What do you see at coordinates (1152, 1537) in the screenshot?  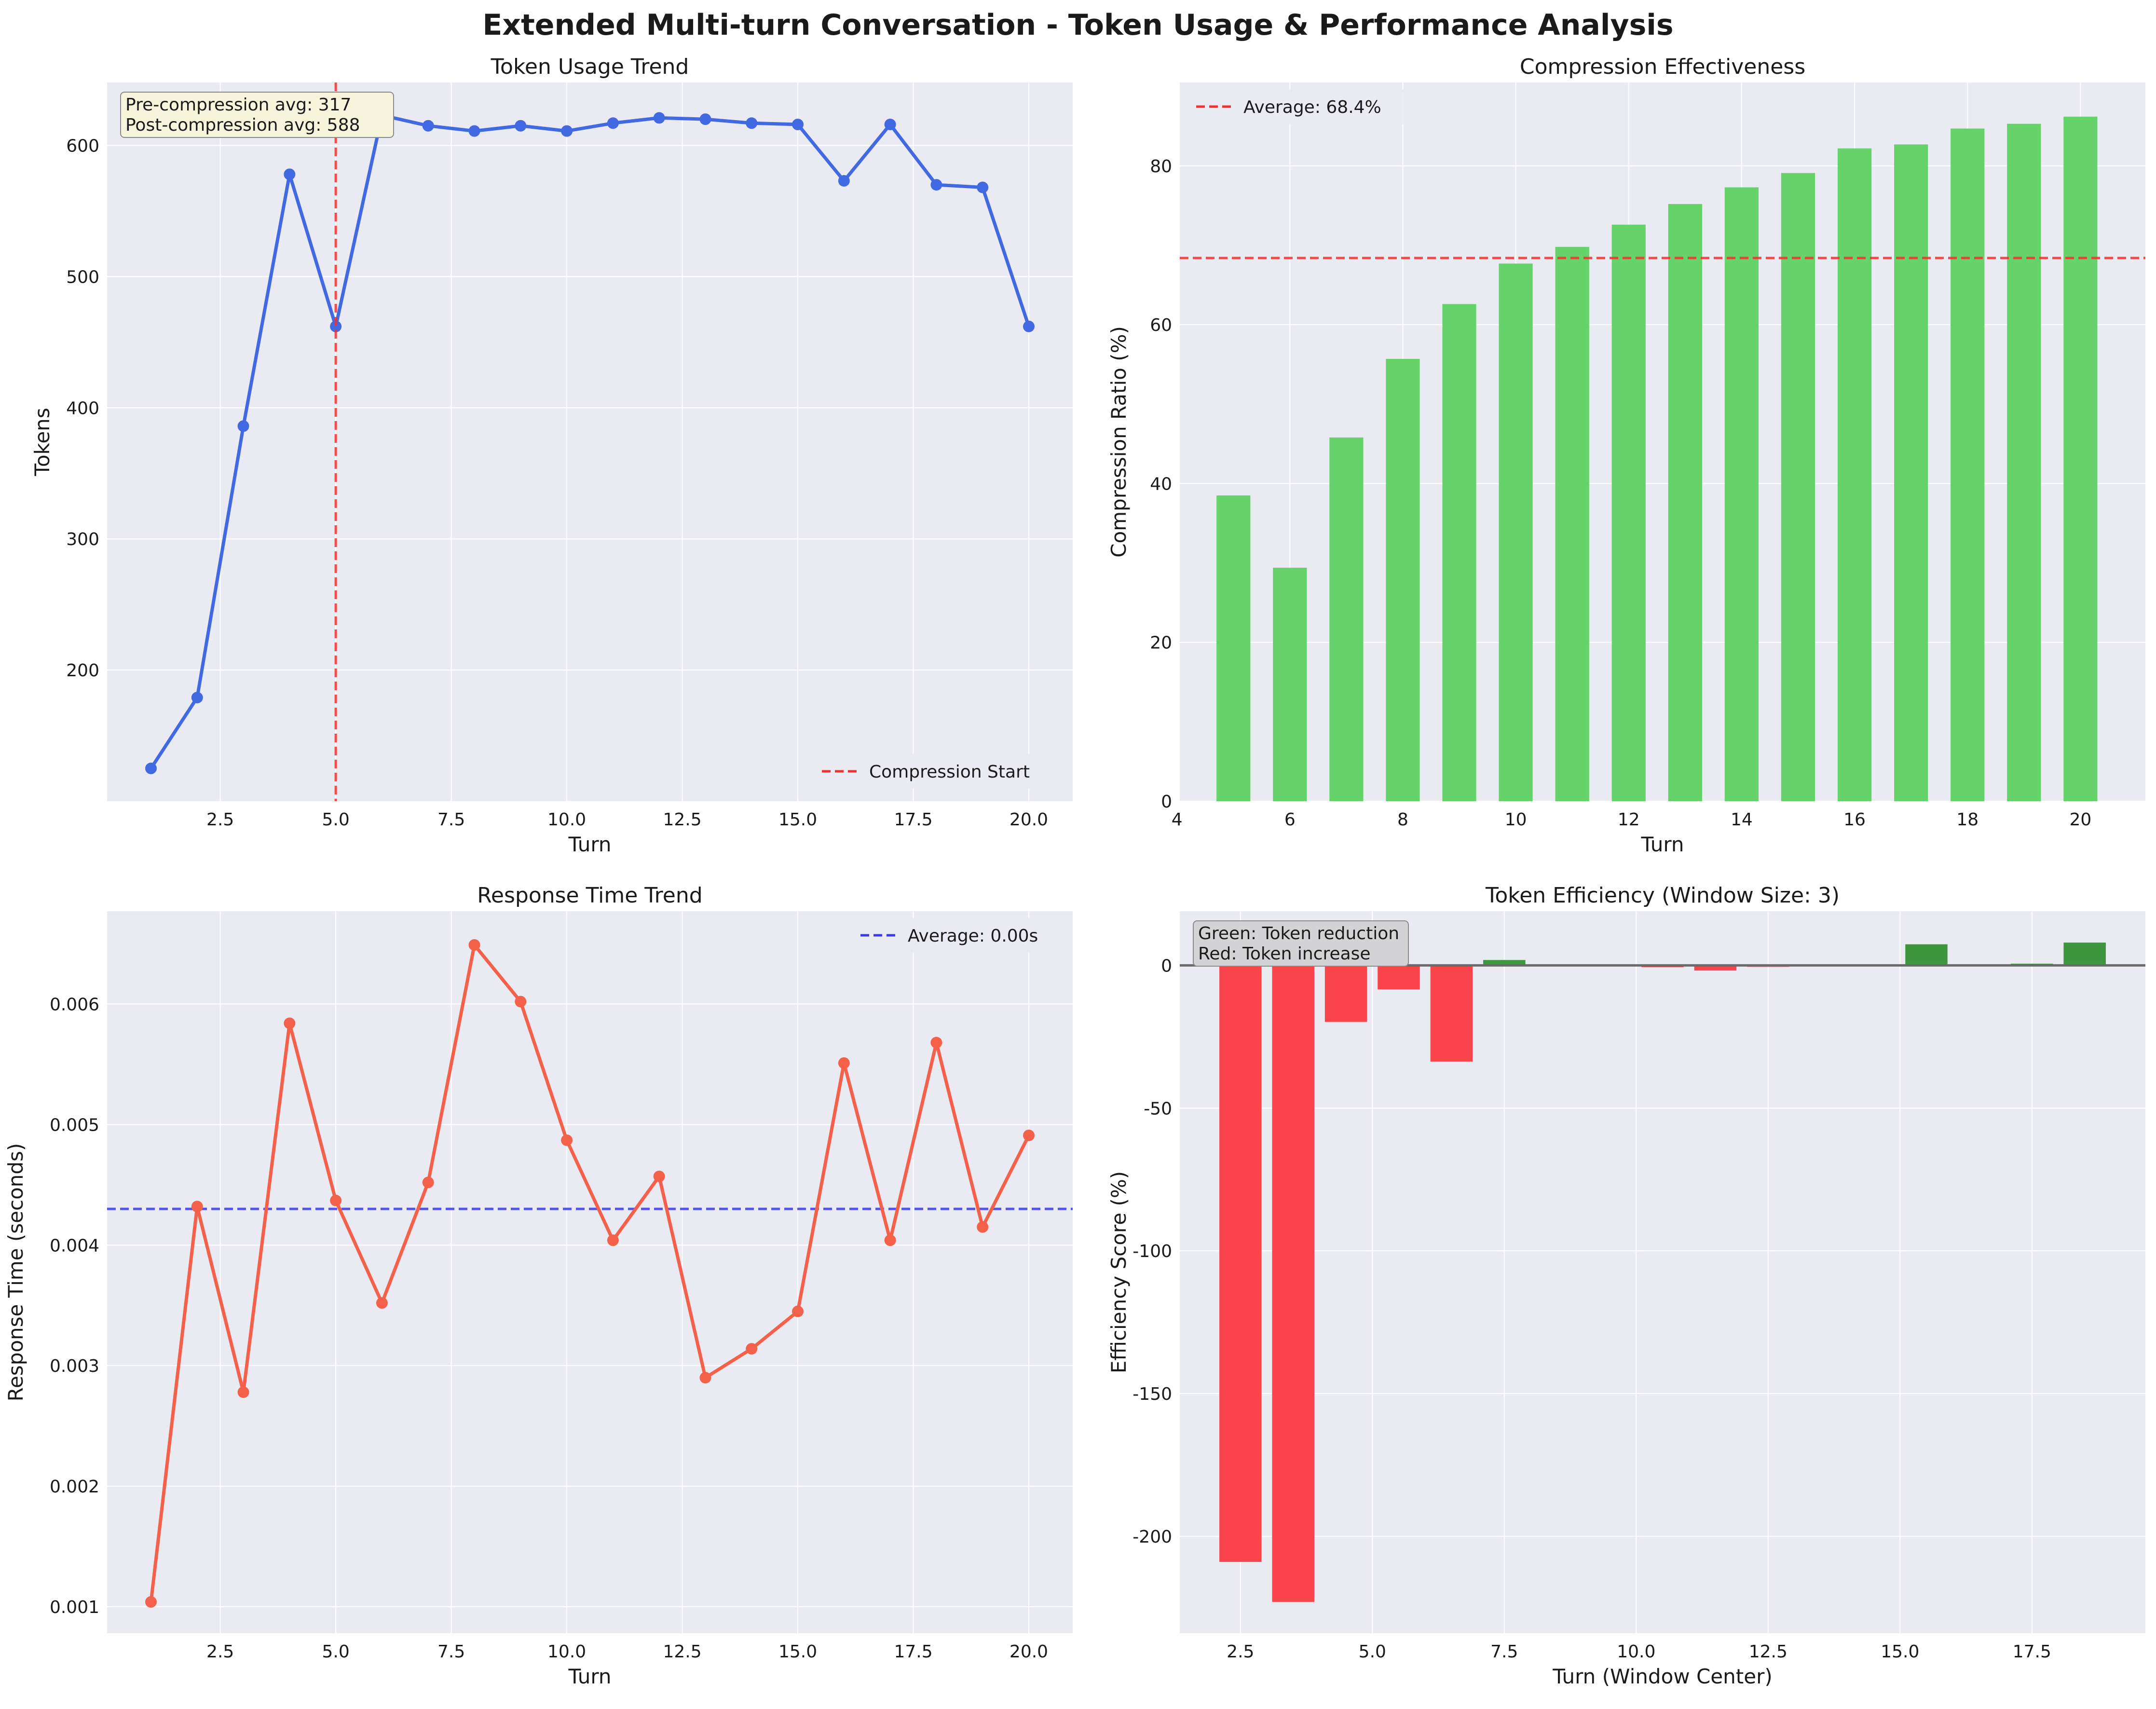 I see `y-tick-label: -200` at bounding box center [1152, 1537].